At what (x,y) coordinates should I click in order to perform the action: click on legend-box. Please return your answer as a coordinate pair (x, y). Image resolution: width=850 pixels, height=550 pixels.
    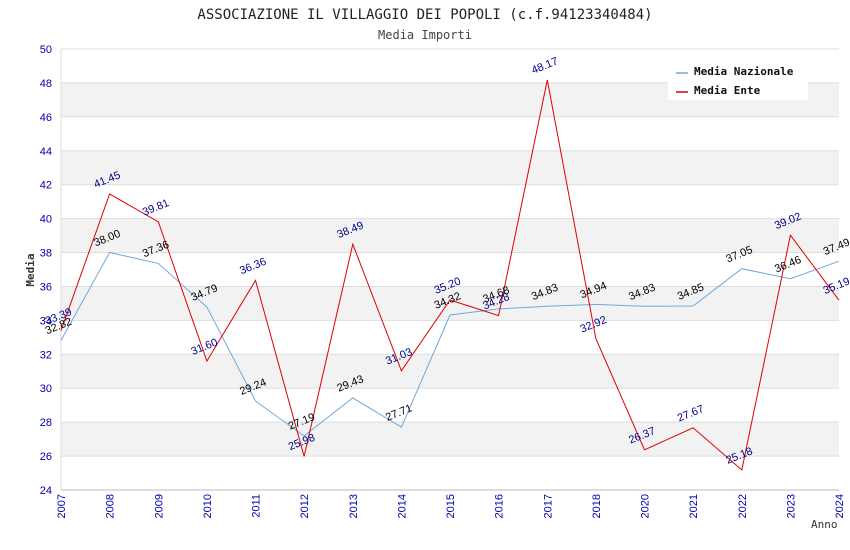
    Looking at the image, I should click on (738, 80).